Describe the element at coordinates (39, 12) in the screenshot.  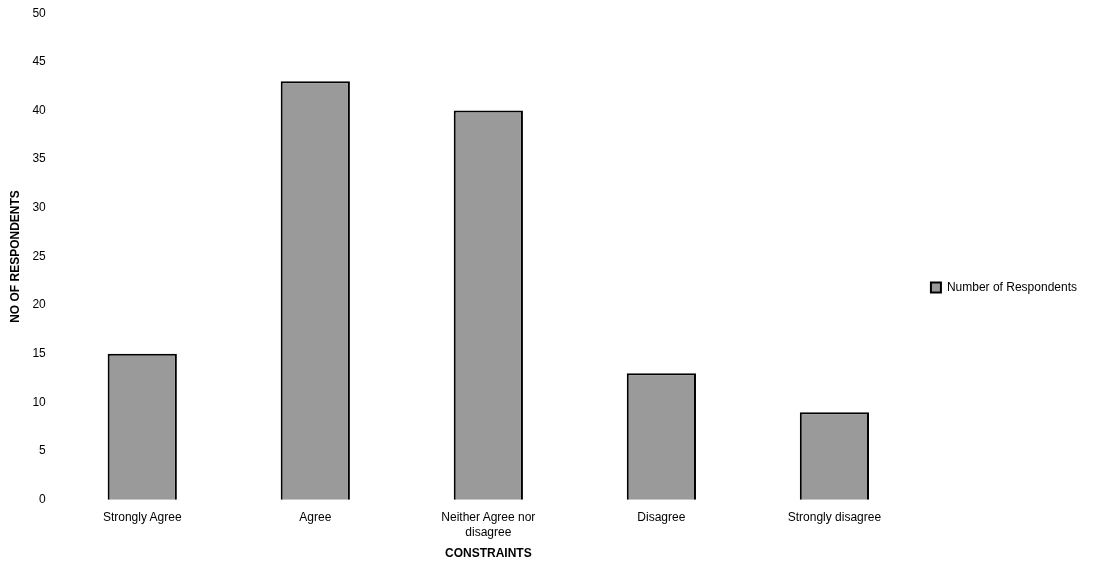
I see `y-tick-label: 50` at that location.